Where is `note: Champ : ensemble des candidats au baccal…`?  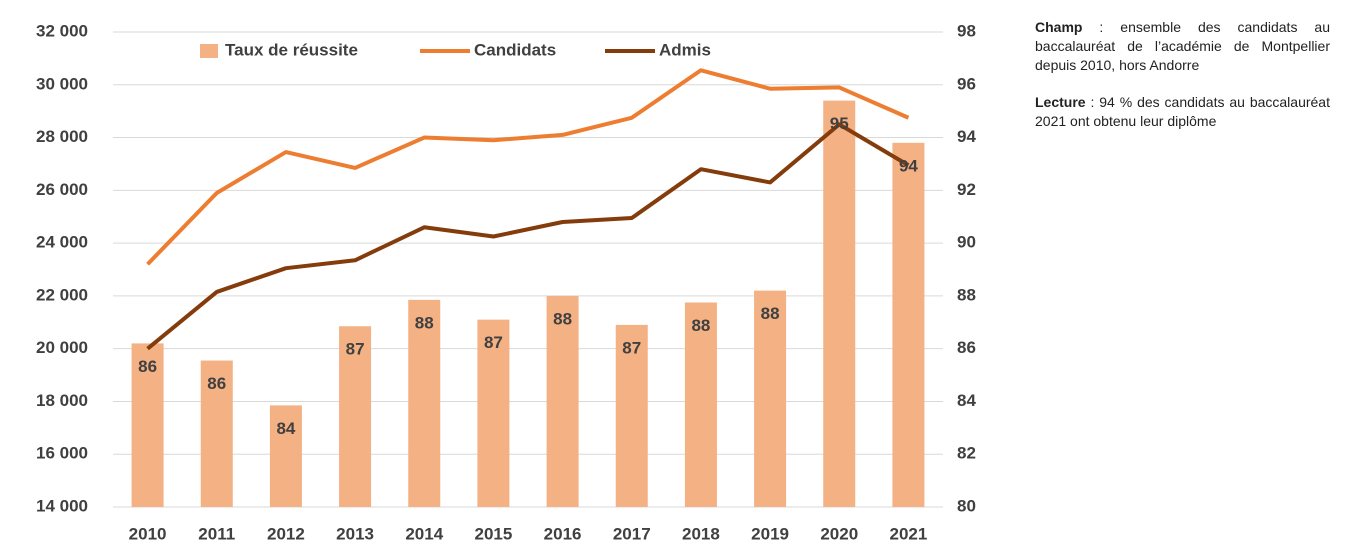
note: Champ : ensemble des candidats au baccal… is located at coordinates (1182, 46).